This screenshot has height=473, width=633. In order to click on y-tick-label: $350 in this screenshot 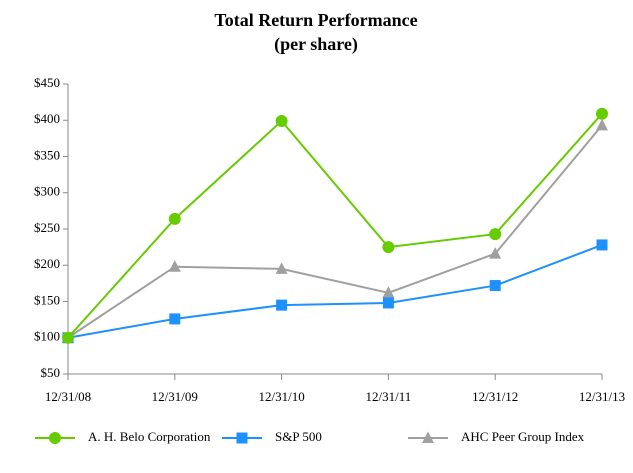, I will do `click(47, 154)`.